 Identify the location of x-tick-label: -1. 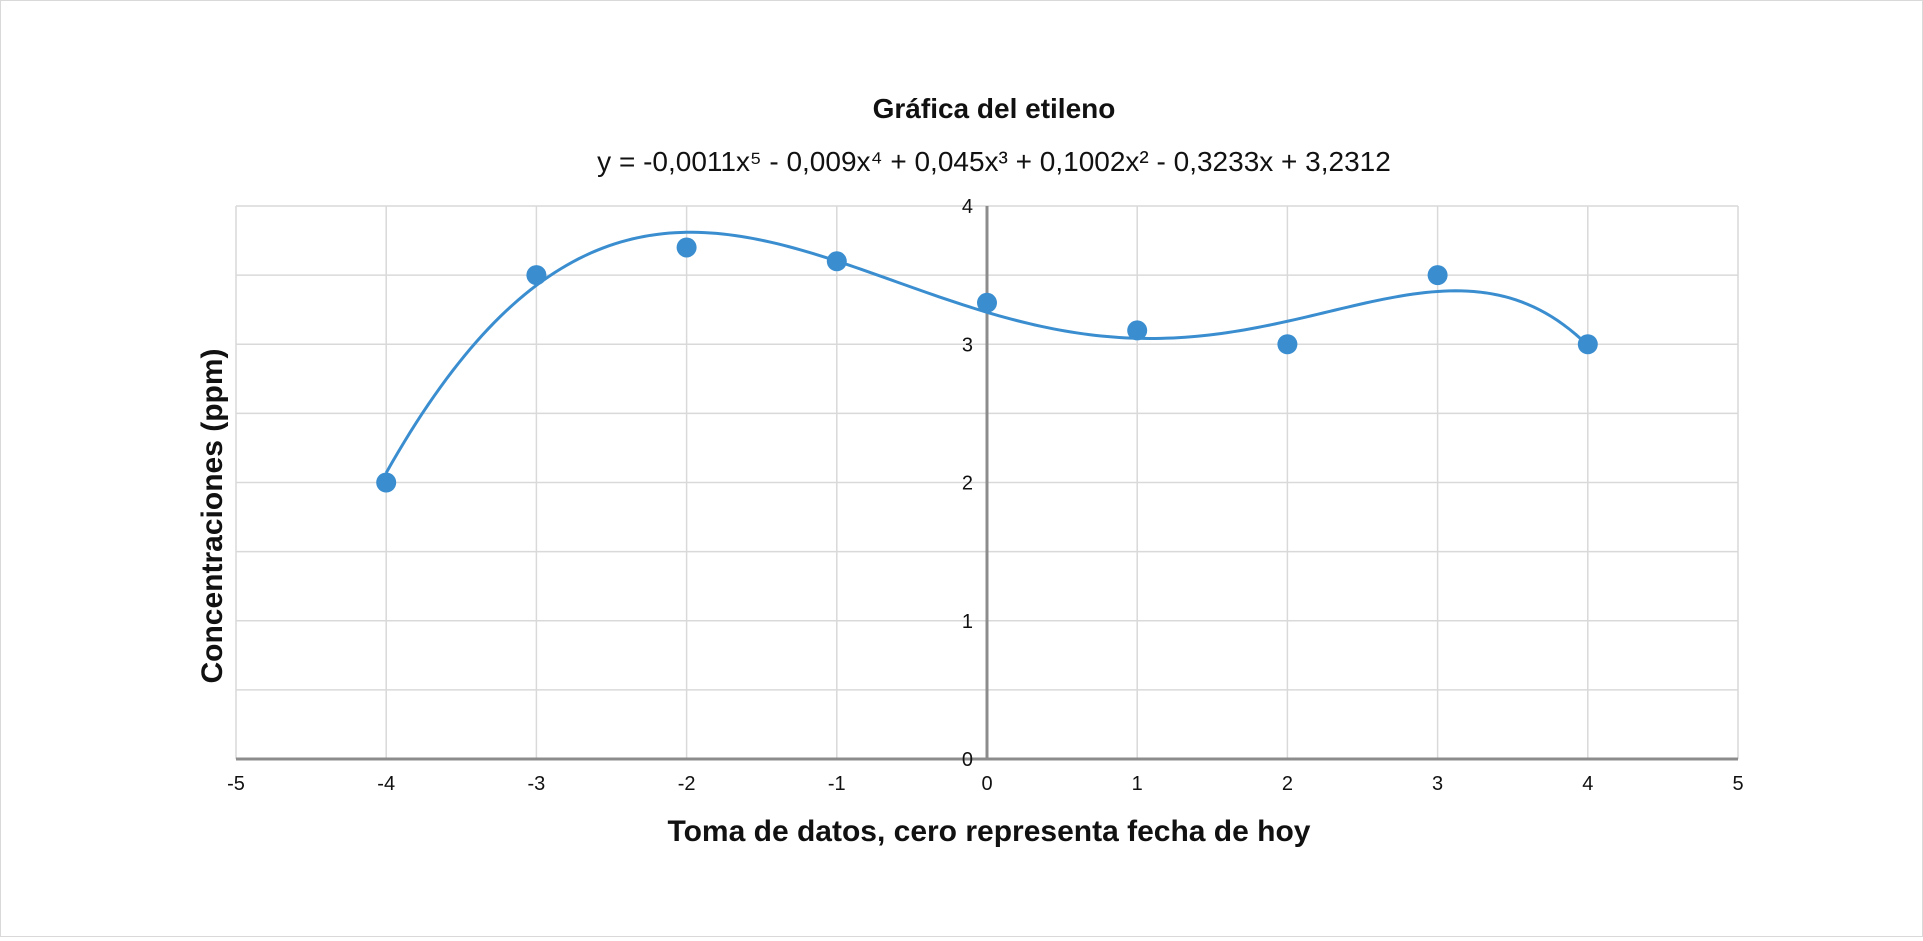
(837, 784).